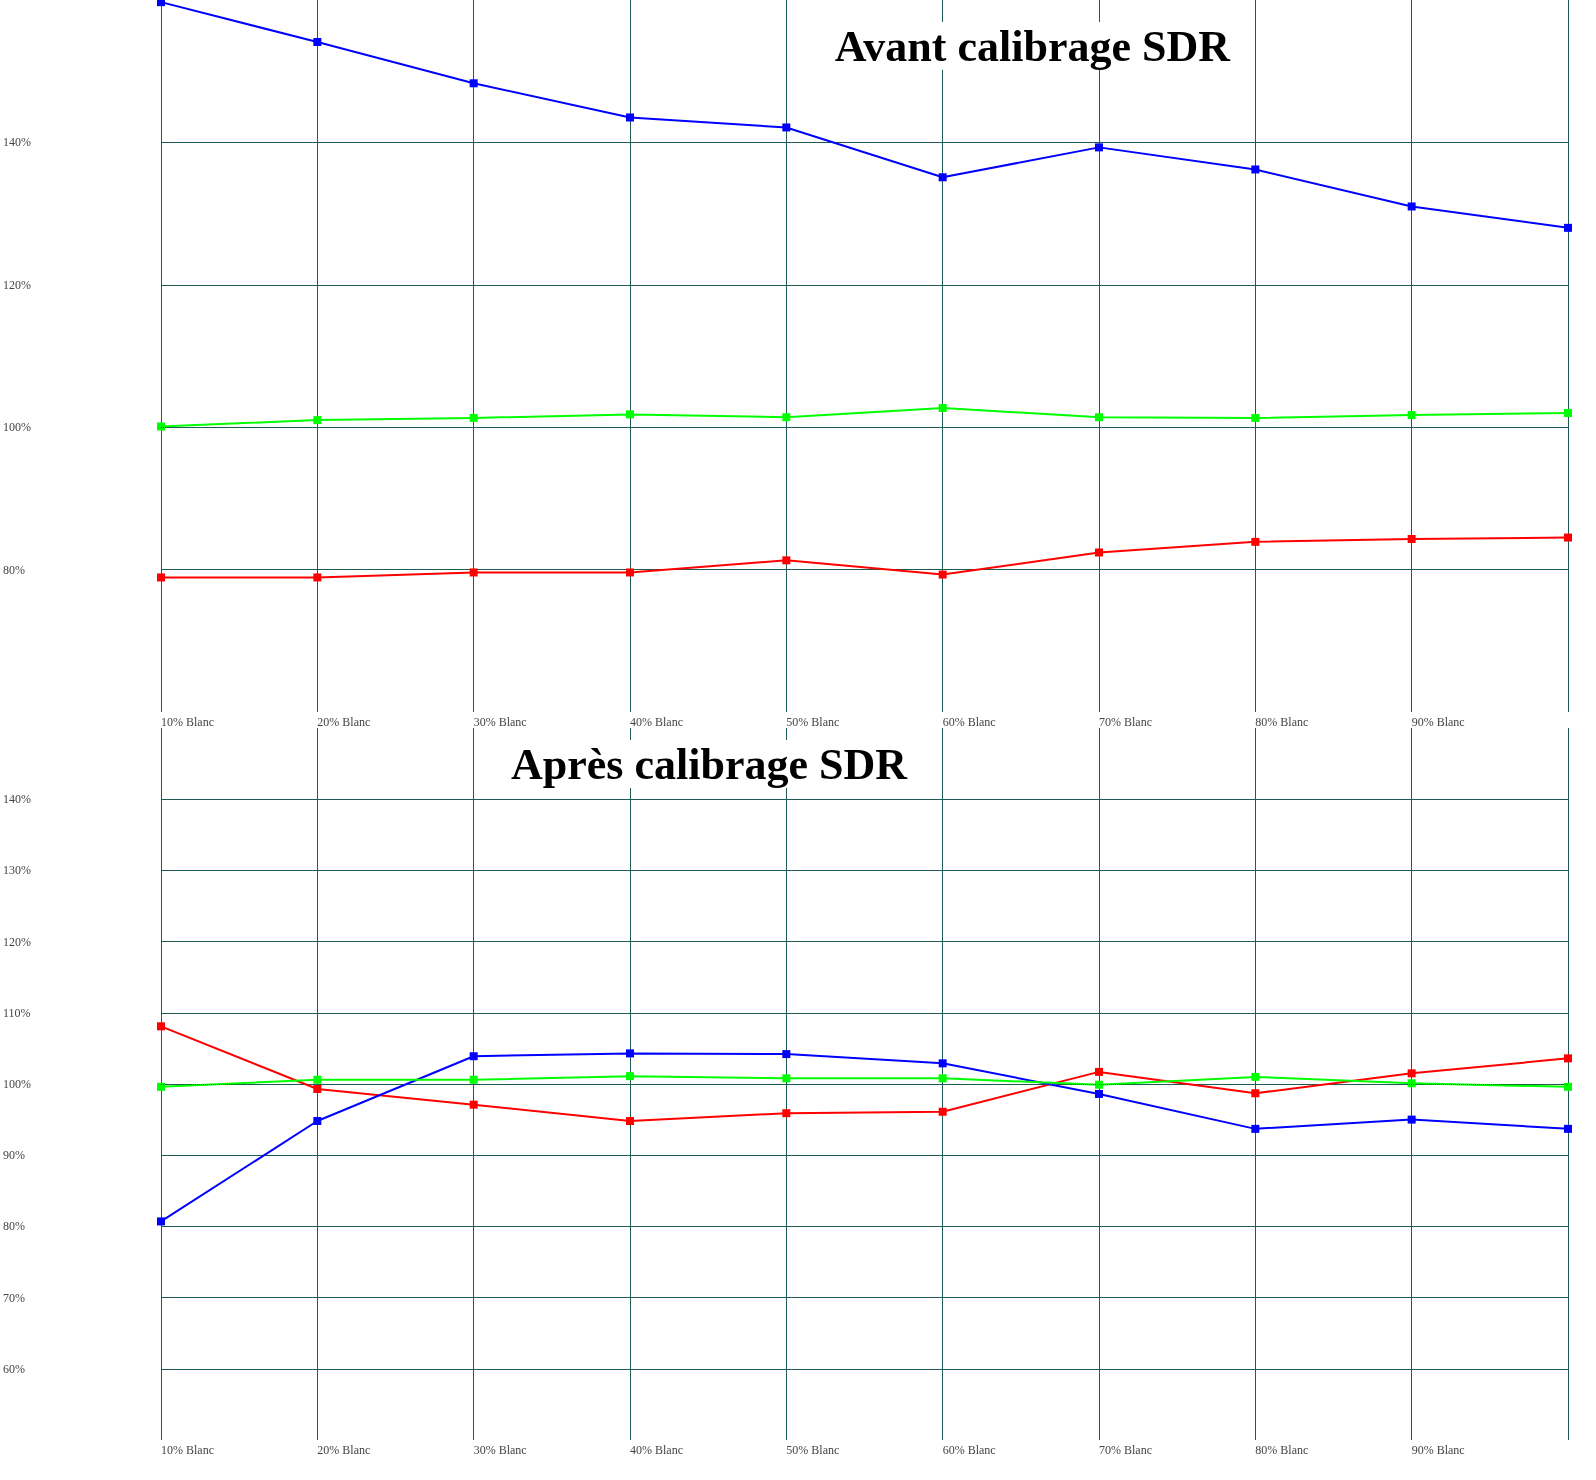 This screenshot has height=1480, width=1596. I want to click on y-tick-label: 90%, so click(14, 1155).